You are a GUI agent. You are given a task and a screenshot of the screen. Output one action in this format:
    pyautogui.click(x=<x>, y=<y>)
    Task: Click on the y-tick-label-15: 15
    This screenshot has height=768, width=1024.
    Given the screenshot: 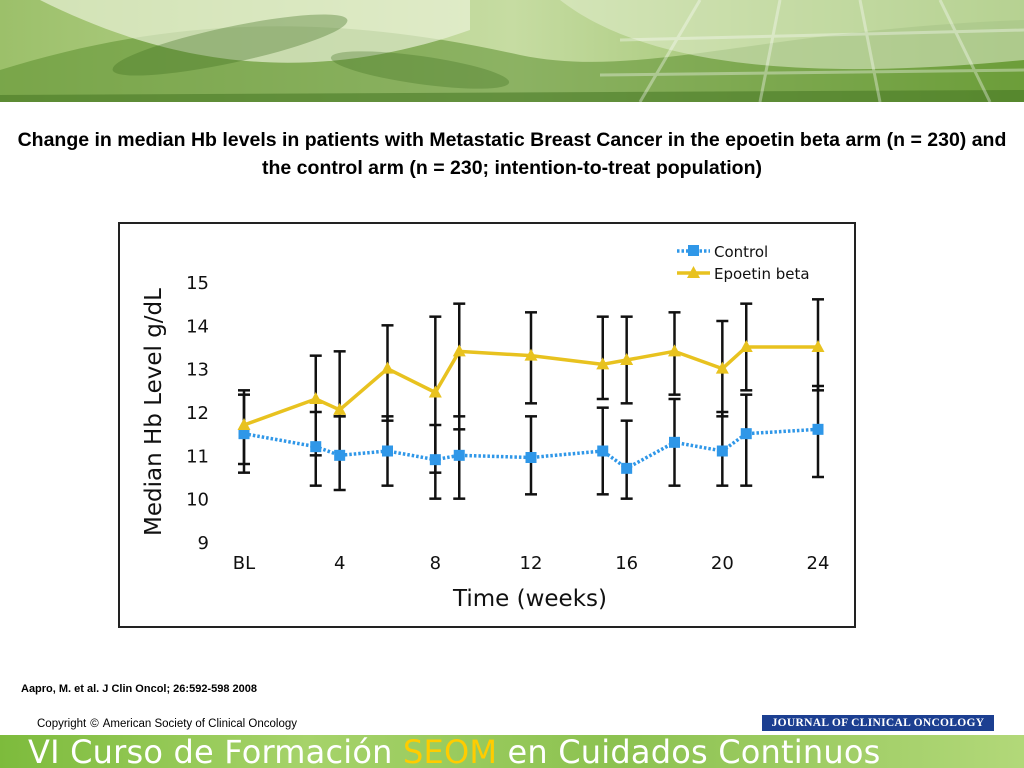 What is the action you would take?
    pyautogui.click(x=197, y=283)
    